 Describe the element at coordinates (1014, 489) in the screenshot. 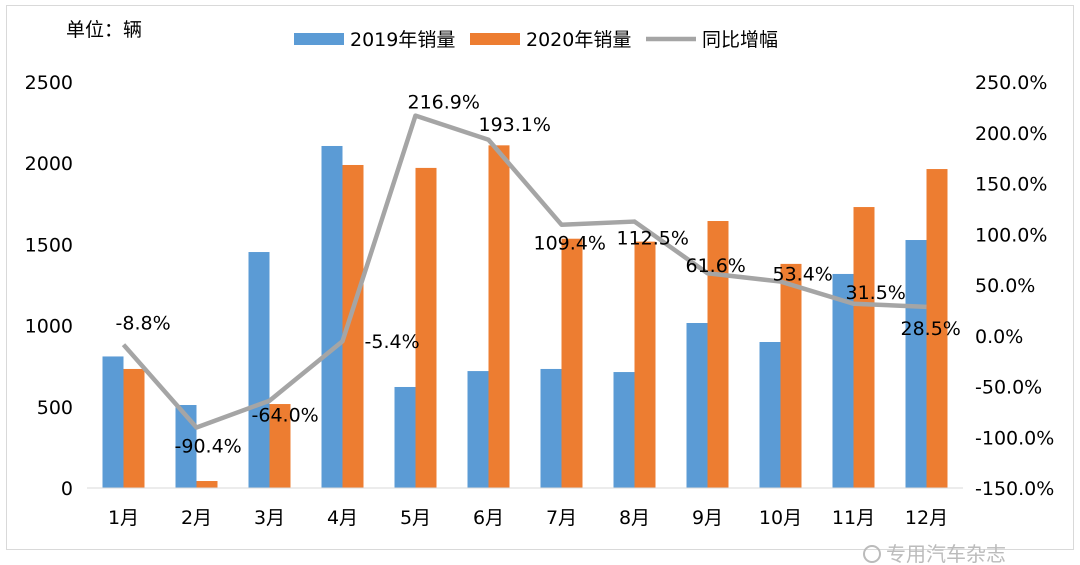

I see `right-tick-label: -150.0%` at that location.